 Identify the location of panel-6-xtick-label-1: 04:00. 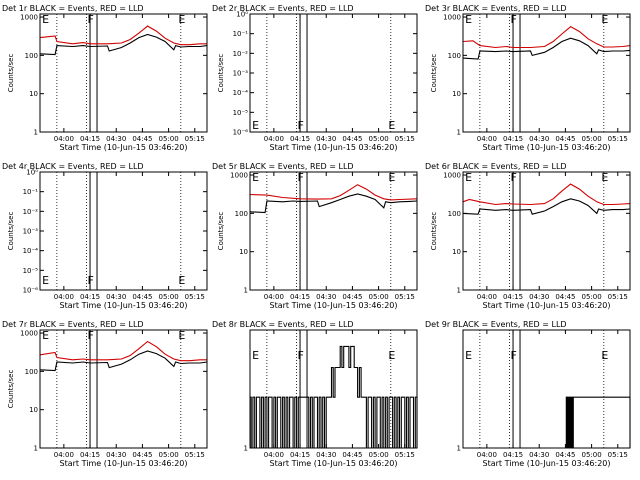
(487, 297).